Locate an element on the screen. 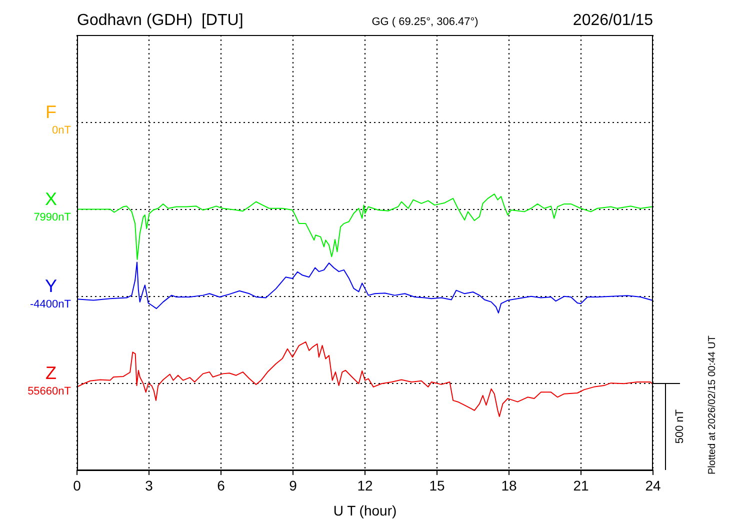 The image size is (730, 520). ref-line-label: 7990nT is located at coordinates (53, 217).